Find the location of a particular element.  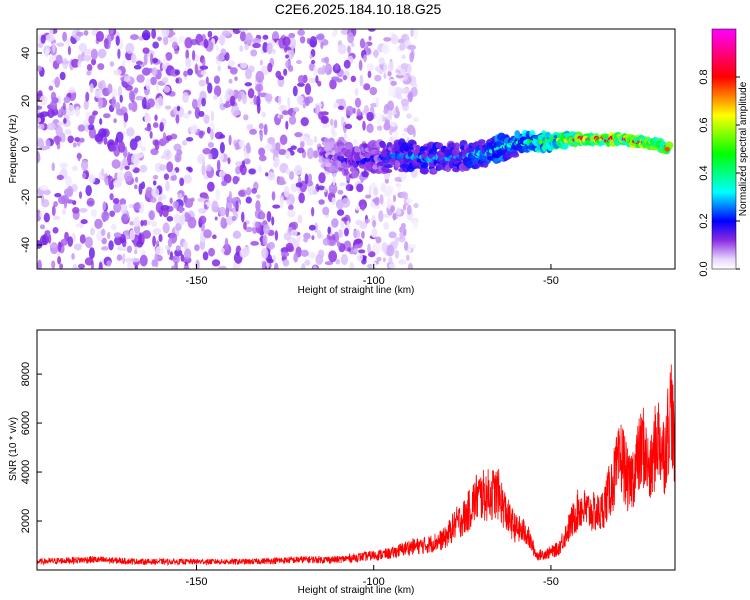

y-tick-label: 2000 is located at coordinates (26, 521).